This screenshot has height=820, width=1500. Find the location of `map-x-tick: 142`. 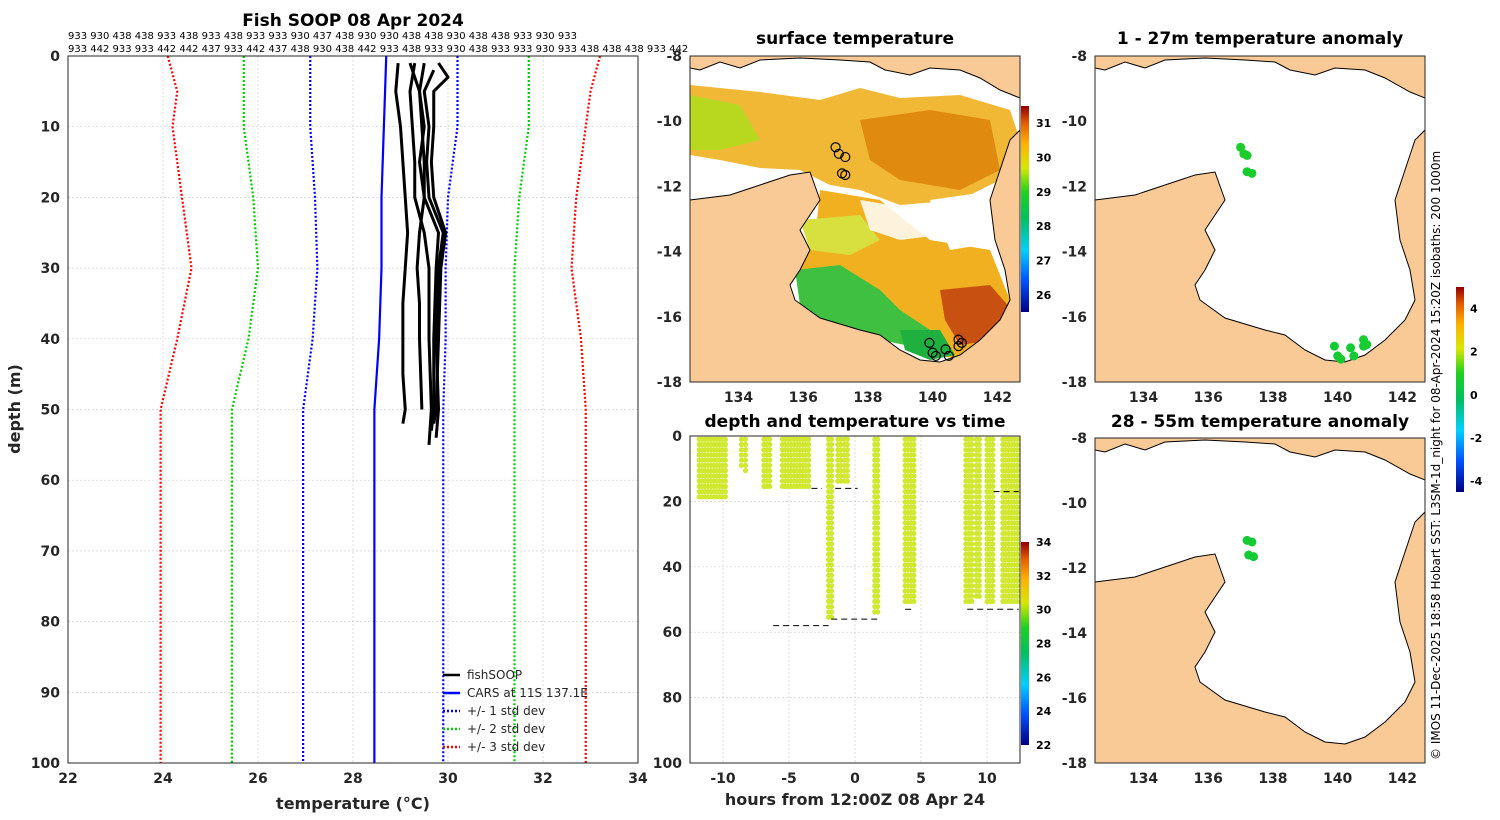

map-x-tick: 142 is located at coordinates (1402, 779).